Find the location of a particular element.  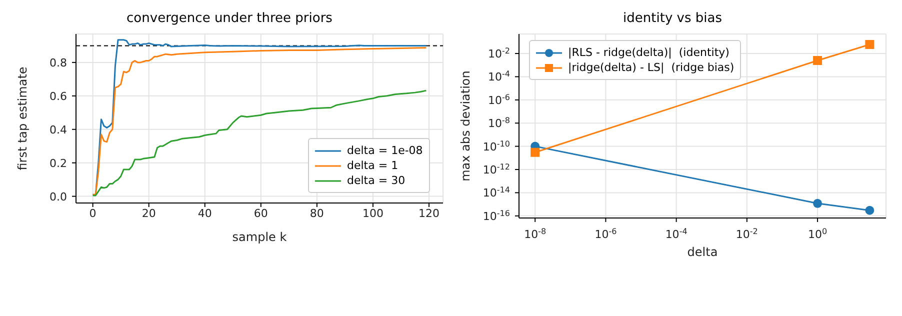

x-axis-title: delta is located at coordinates (702, 252).